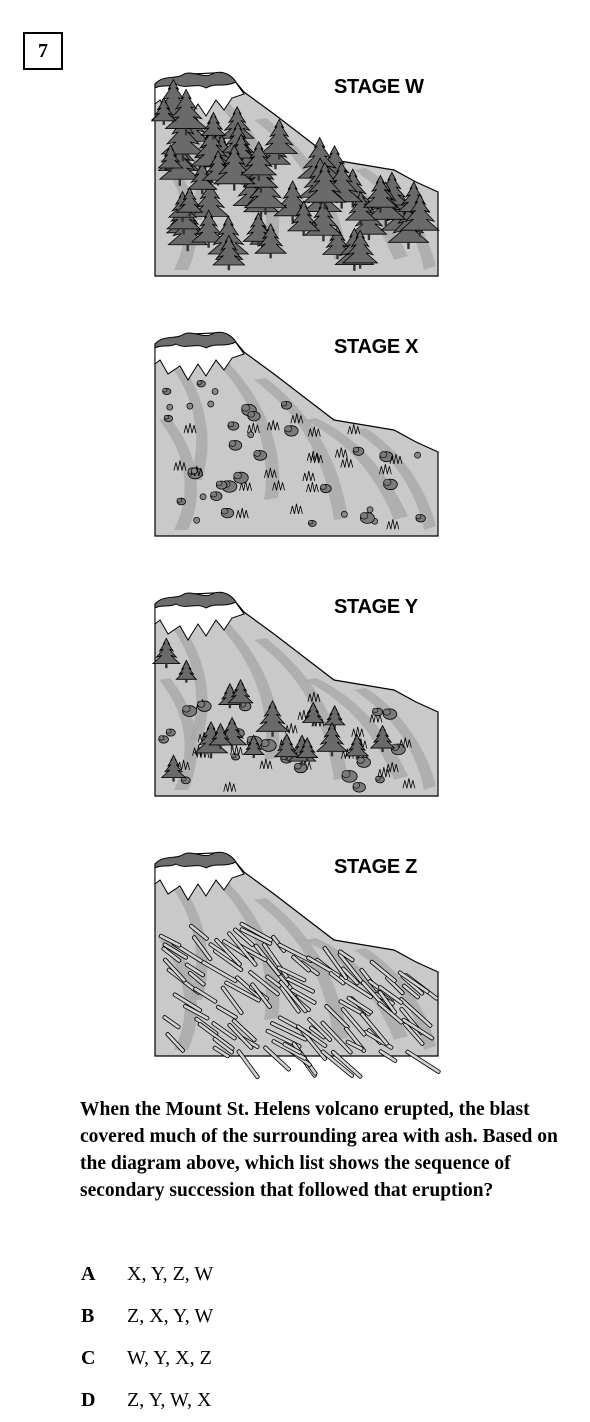 The image size is (590, 1422). I want to click on choice-letter: B, so click(88, 1316).